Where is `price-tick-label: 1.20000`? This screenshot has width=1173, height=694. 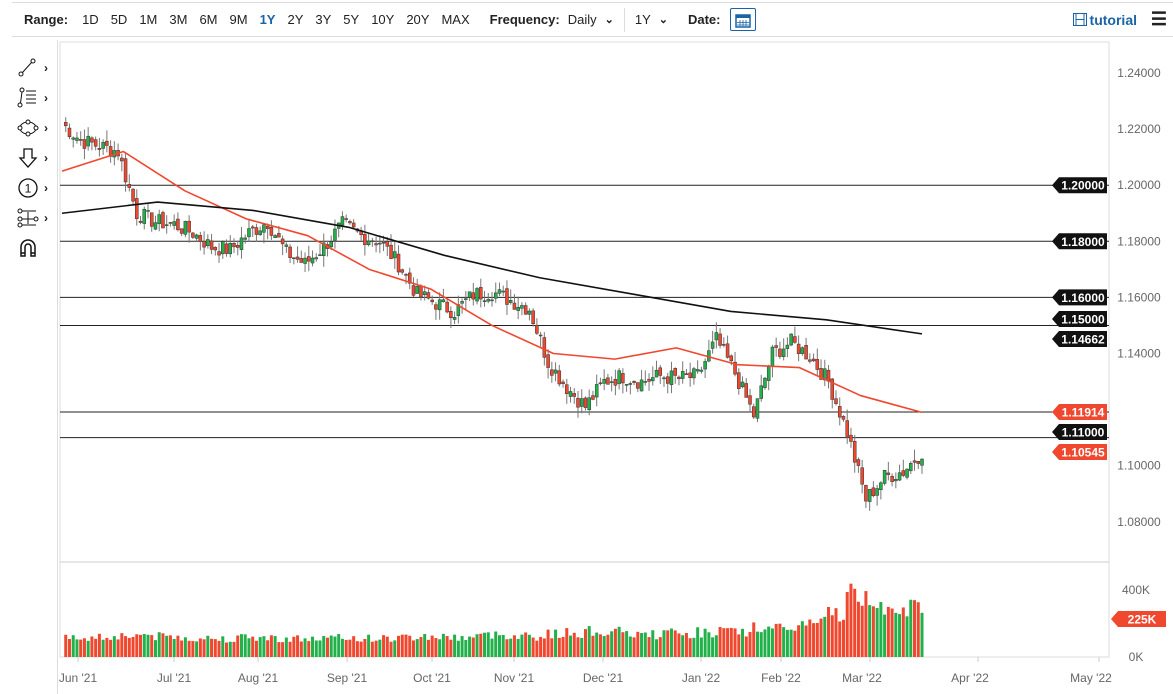
price-tick-label: 1.20000 is located at coordinates (1139, 185).